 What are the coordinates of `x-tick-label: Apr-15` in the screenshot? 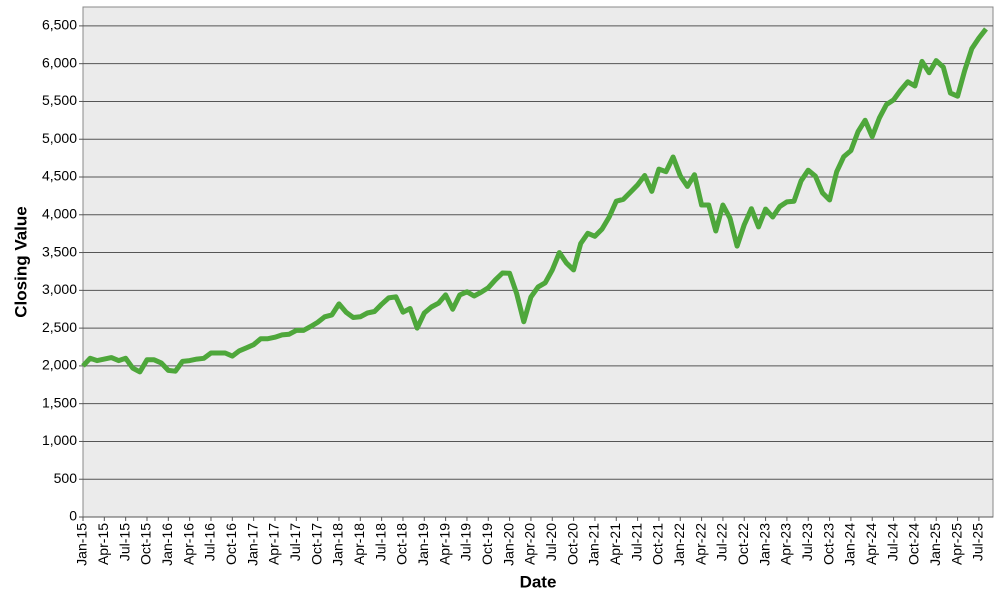 It's located at (103, 544).